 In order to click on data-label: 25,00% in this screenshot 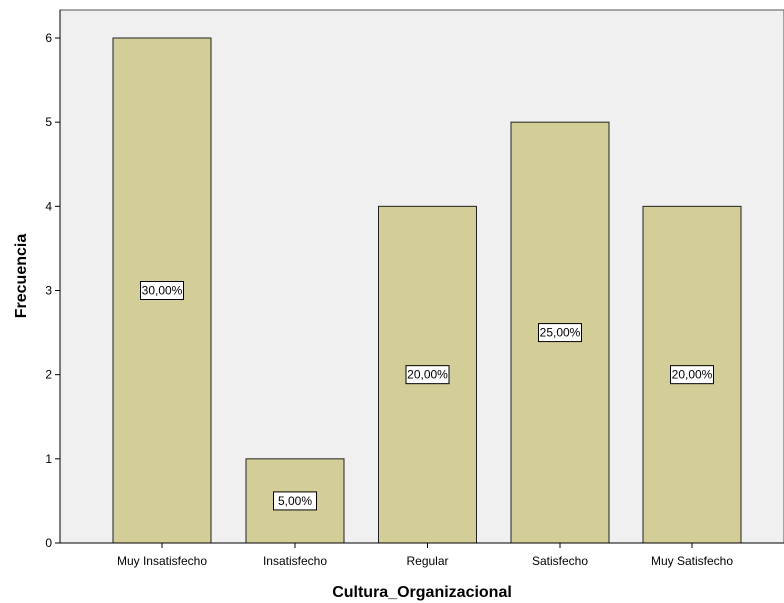, I will do `click(560, 333)`.